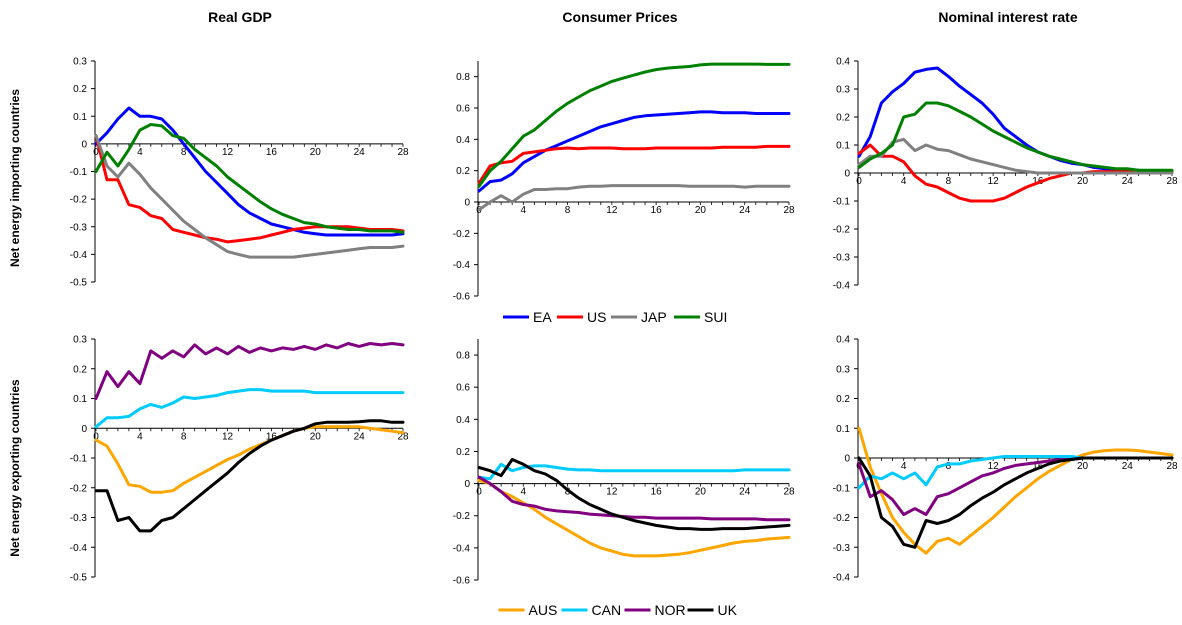  What do you see at coordinates (463, 388) in the screenshot?
I see `y-tick-label: 0.6` at bounding box center [463, 388].